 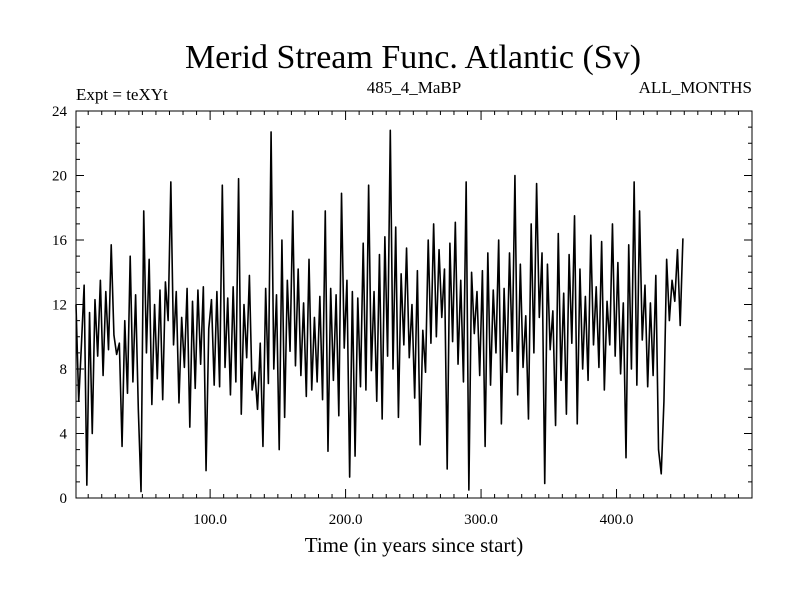 I want to click on y-tick-label: 8, so click(x=64, y=370).